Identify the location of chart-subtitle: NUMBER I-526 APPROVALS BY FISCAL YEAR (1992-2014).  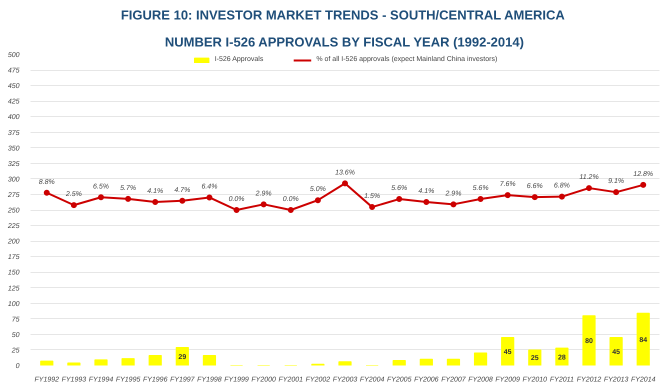
(344, 42).